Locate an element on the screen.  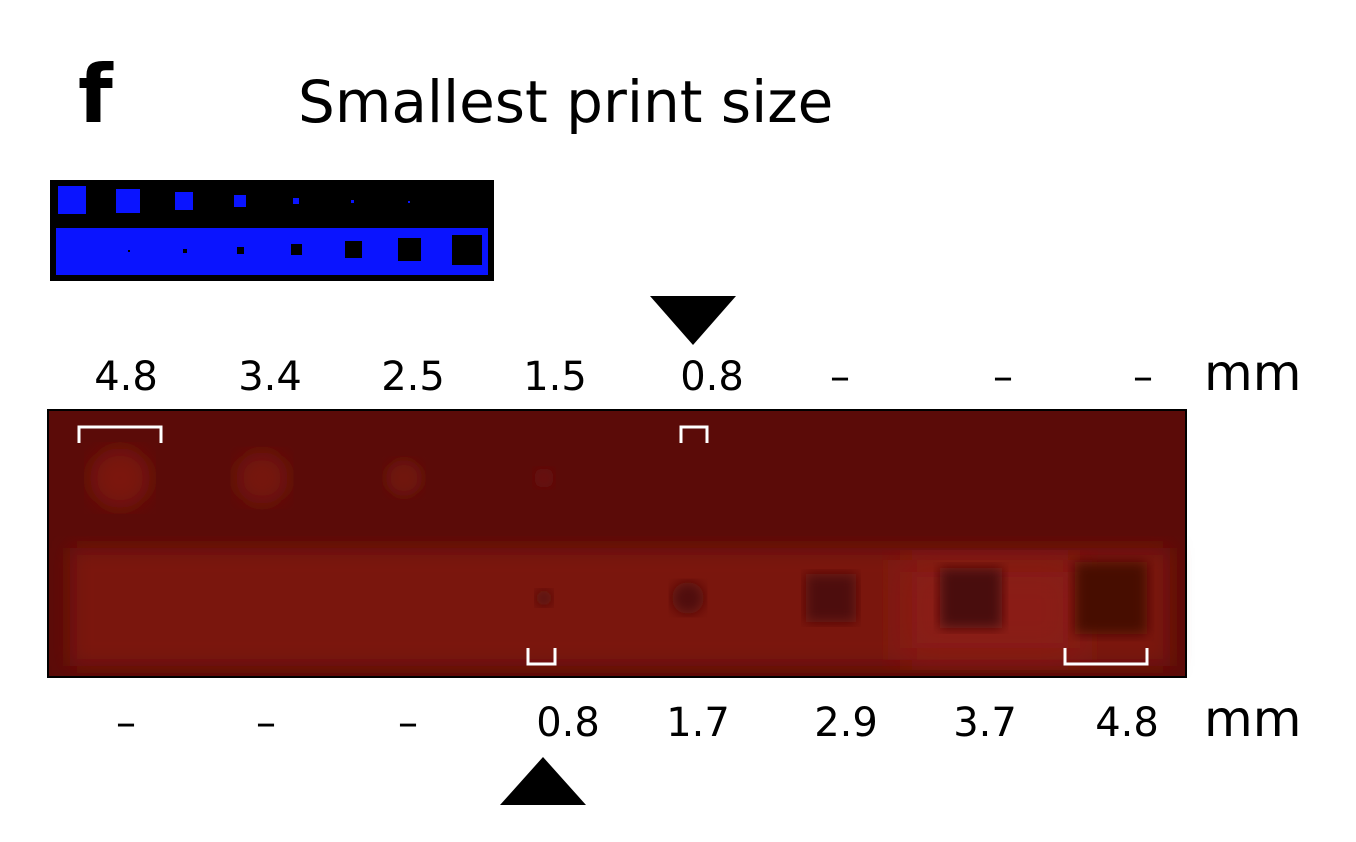
panel-label: f is located at coordinates (96, 94).